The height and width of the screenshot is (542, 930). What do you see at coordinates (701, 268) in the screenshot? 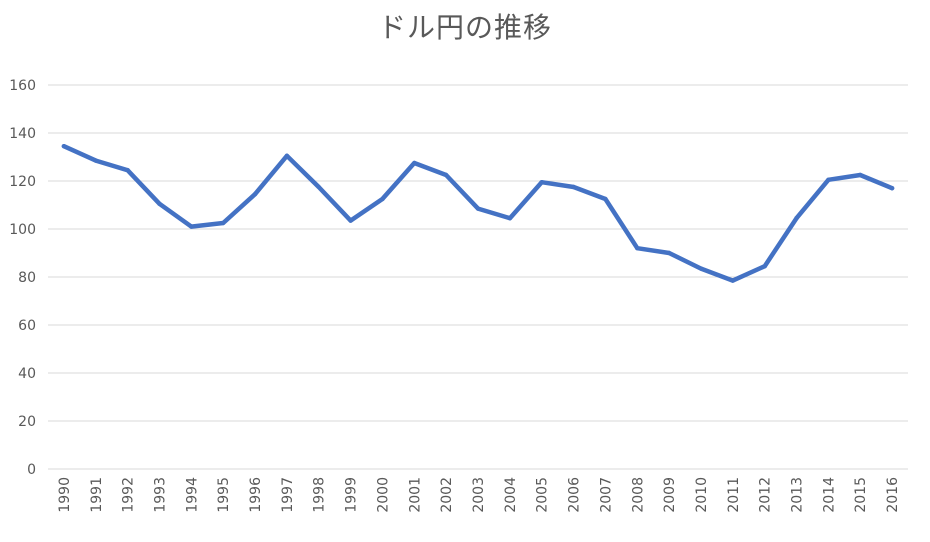
I see `data-point-2010` at bounding box center [701, 268].